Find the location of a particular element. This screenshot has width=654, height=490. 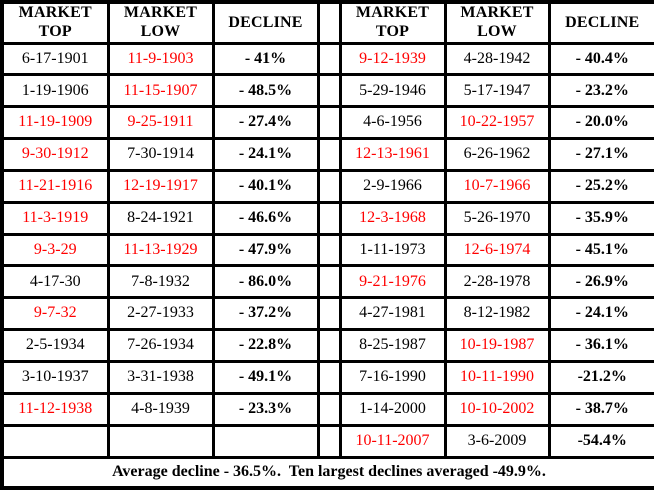

market-low-cell: 5-26-1970 is located at coordinates (497, 218).